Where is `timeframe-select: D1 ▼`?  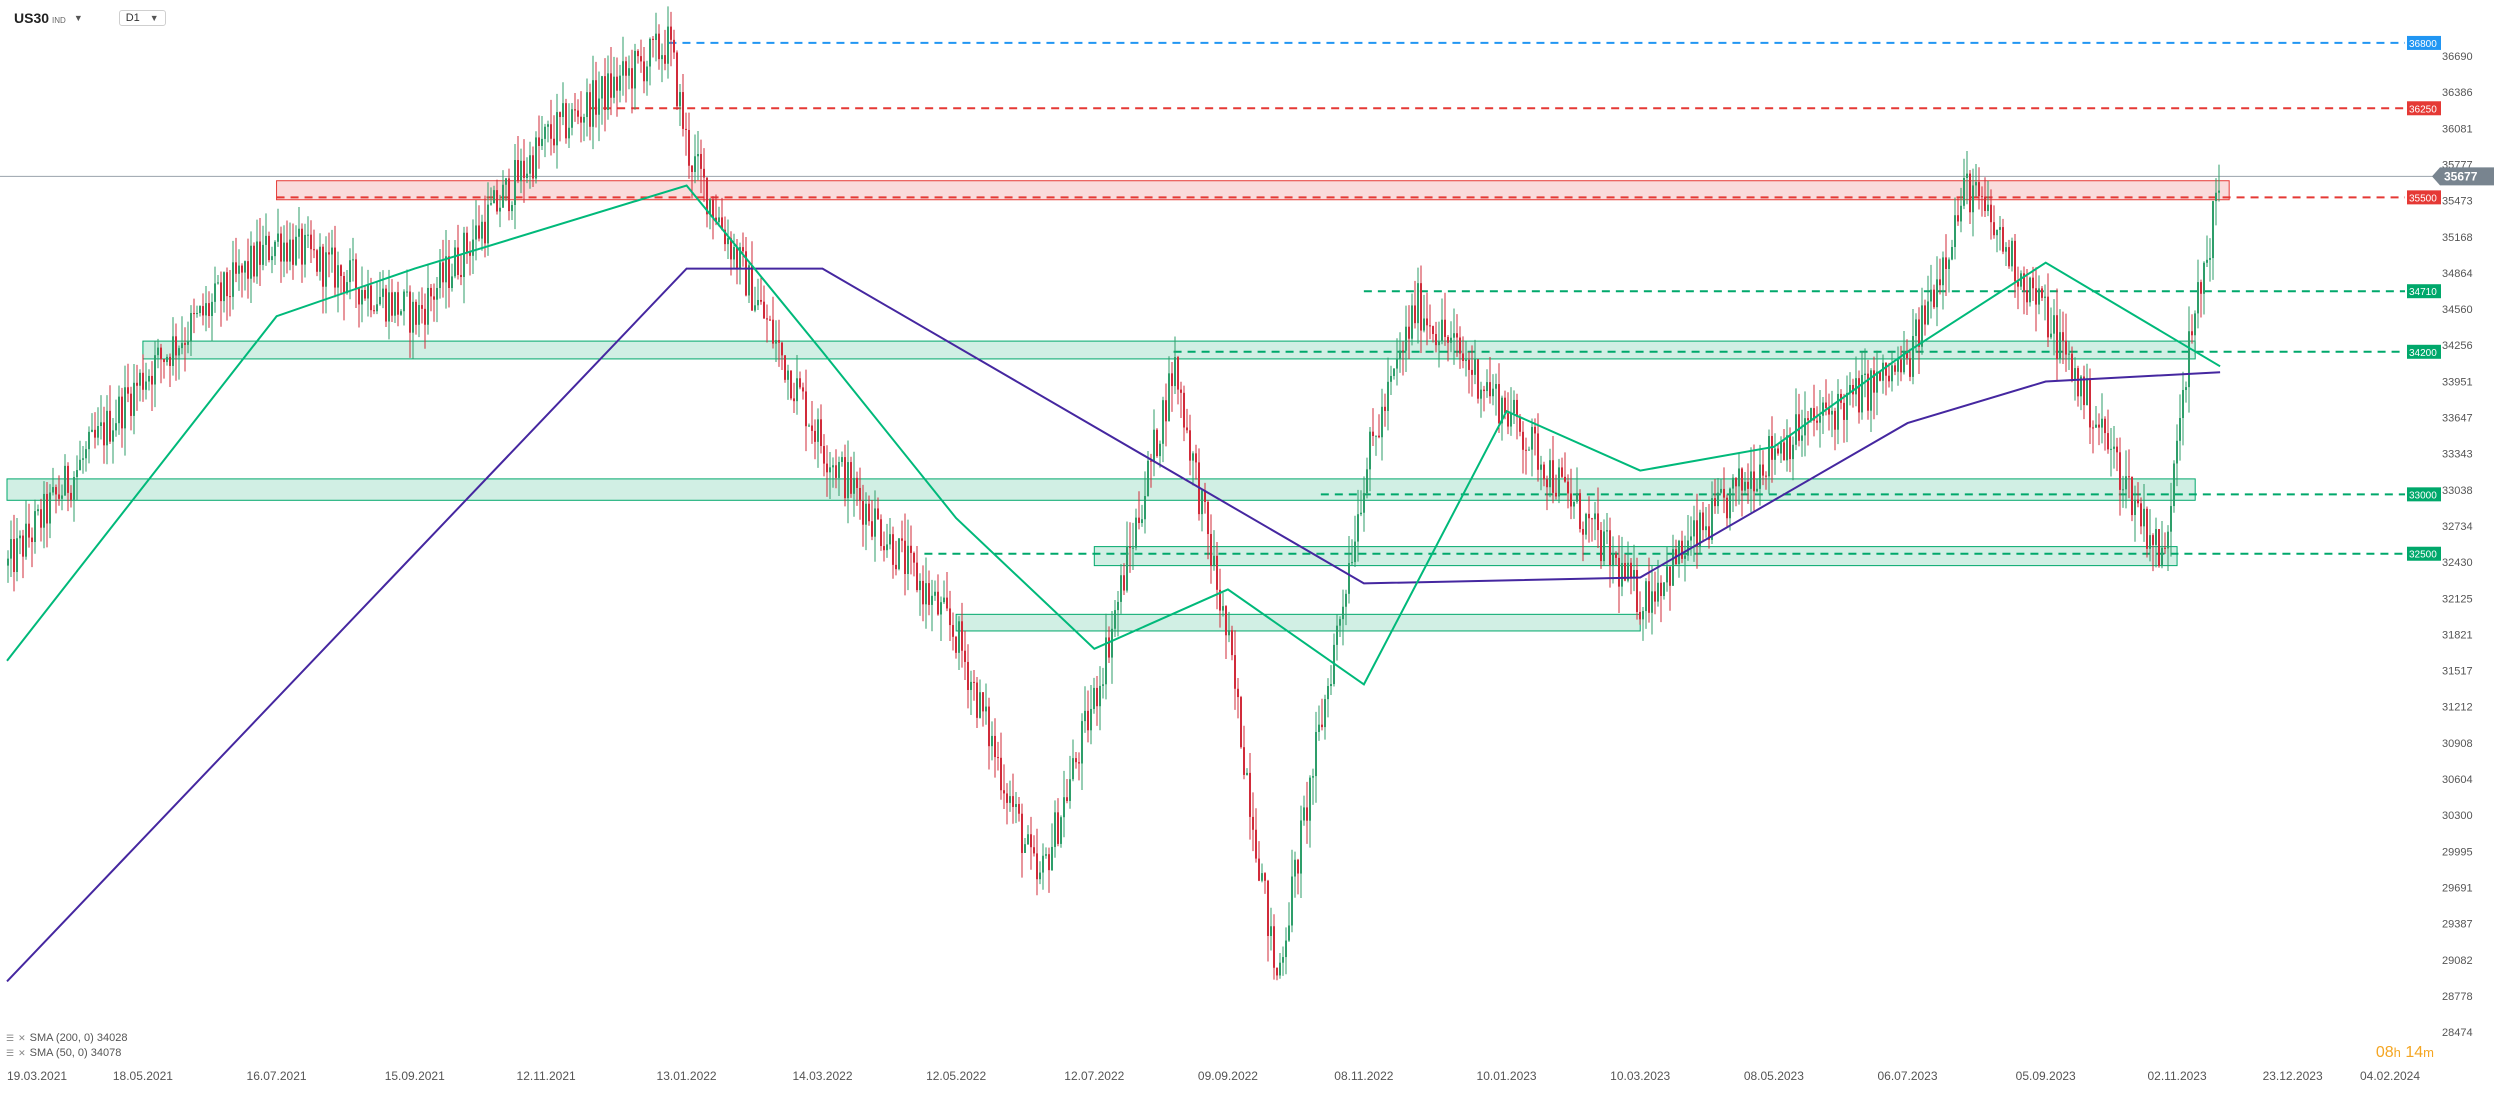 timeframe-select: D1 ▼ is located at coordinates (142, 18).